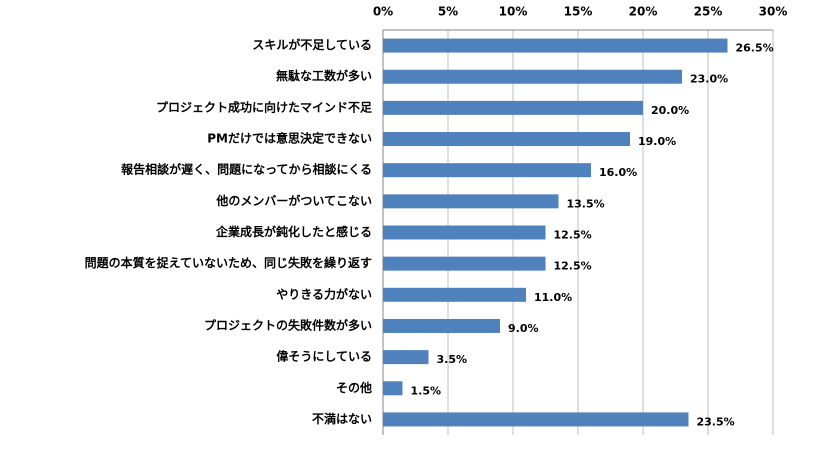  What do you see at coordinates (670, 110) in the screenshot?
I see `value-label: 20.0%` at bounding box center [670, 110].